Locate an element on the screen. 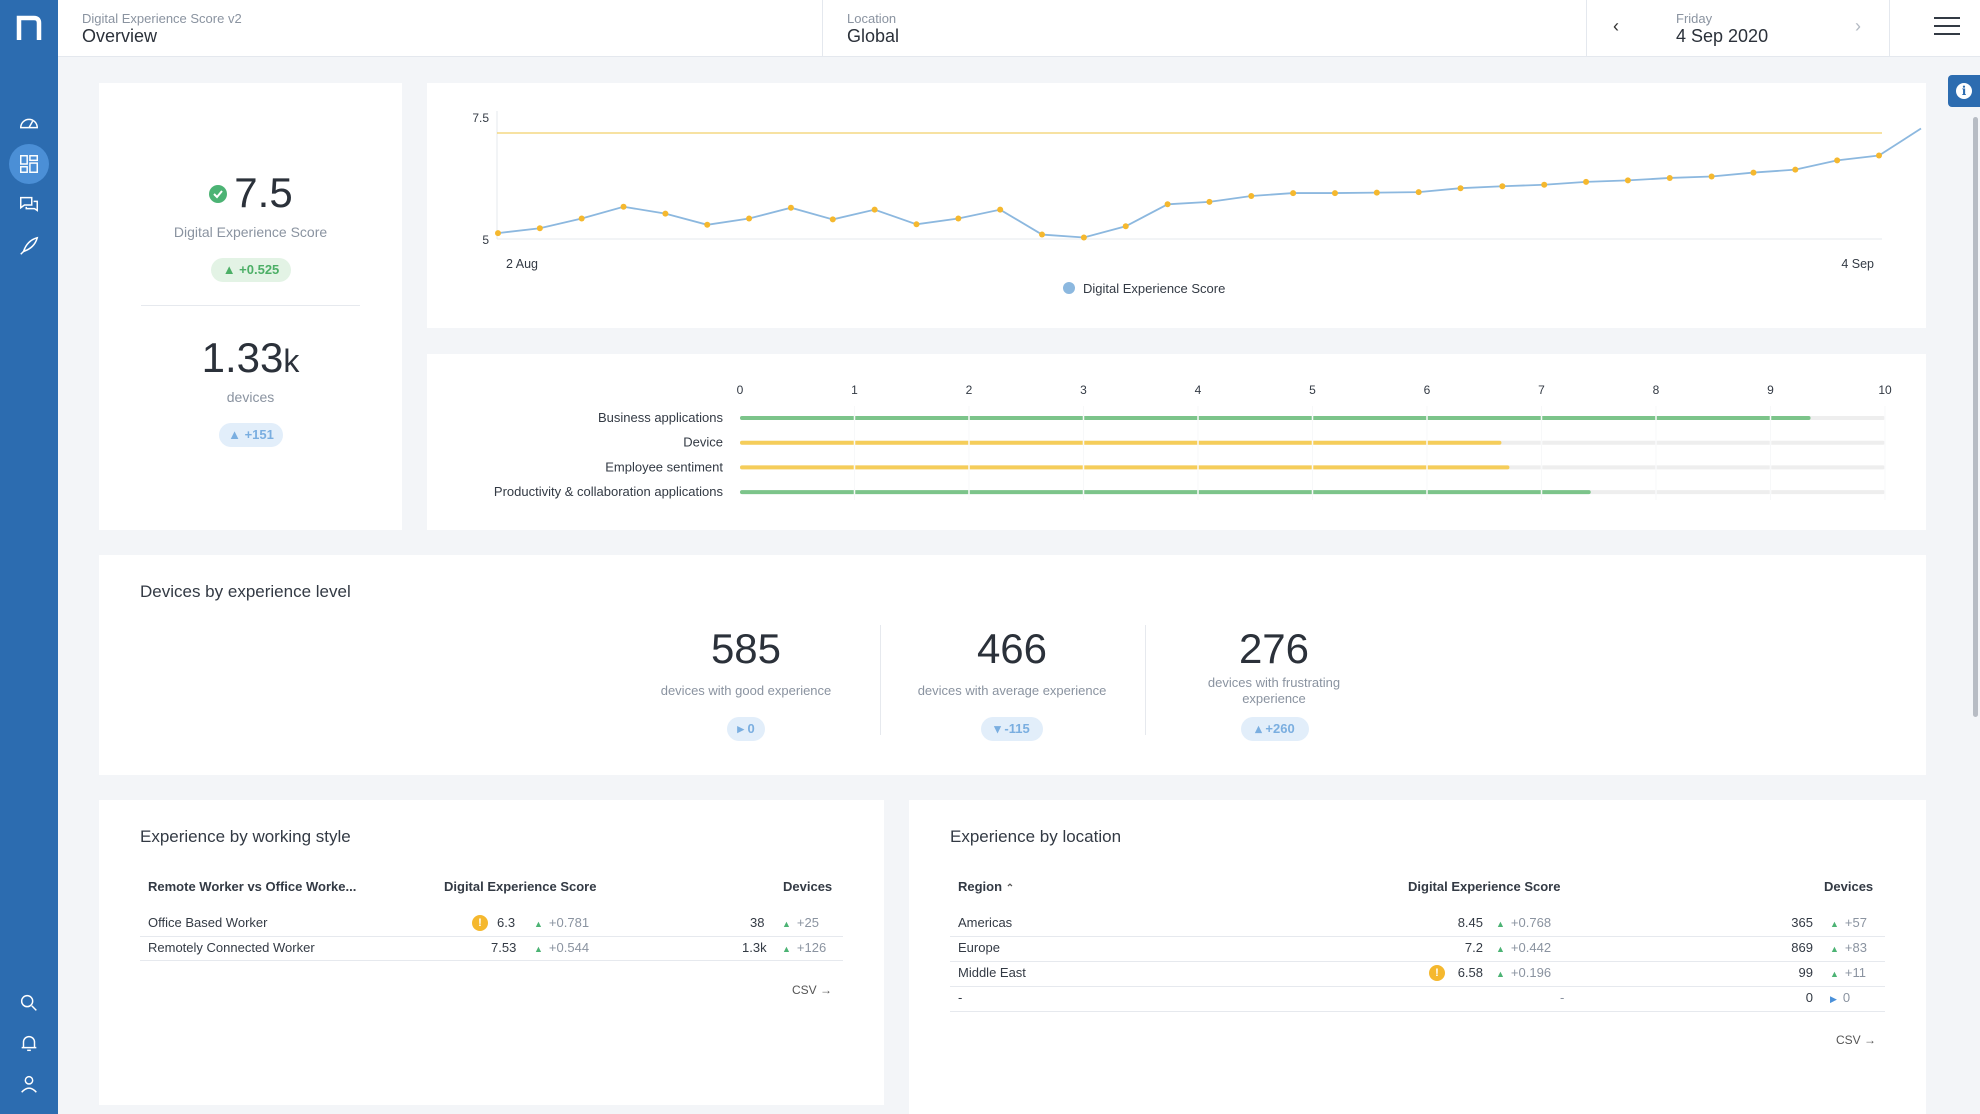 The image size is (1980, 1114). row-devices: 365 is located at coordinates (1802, 922).